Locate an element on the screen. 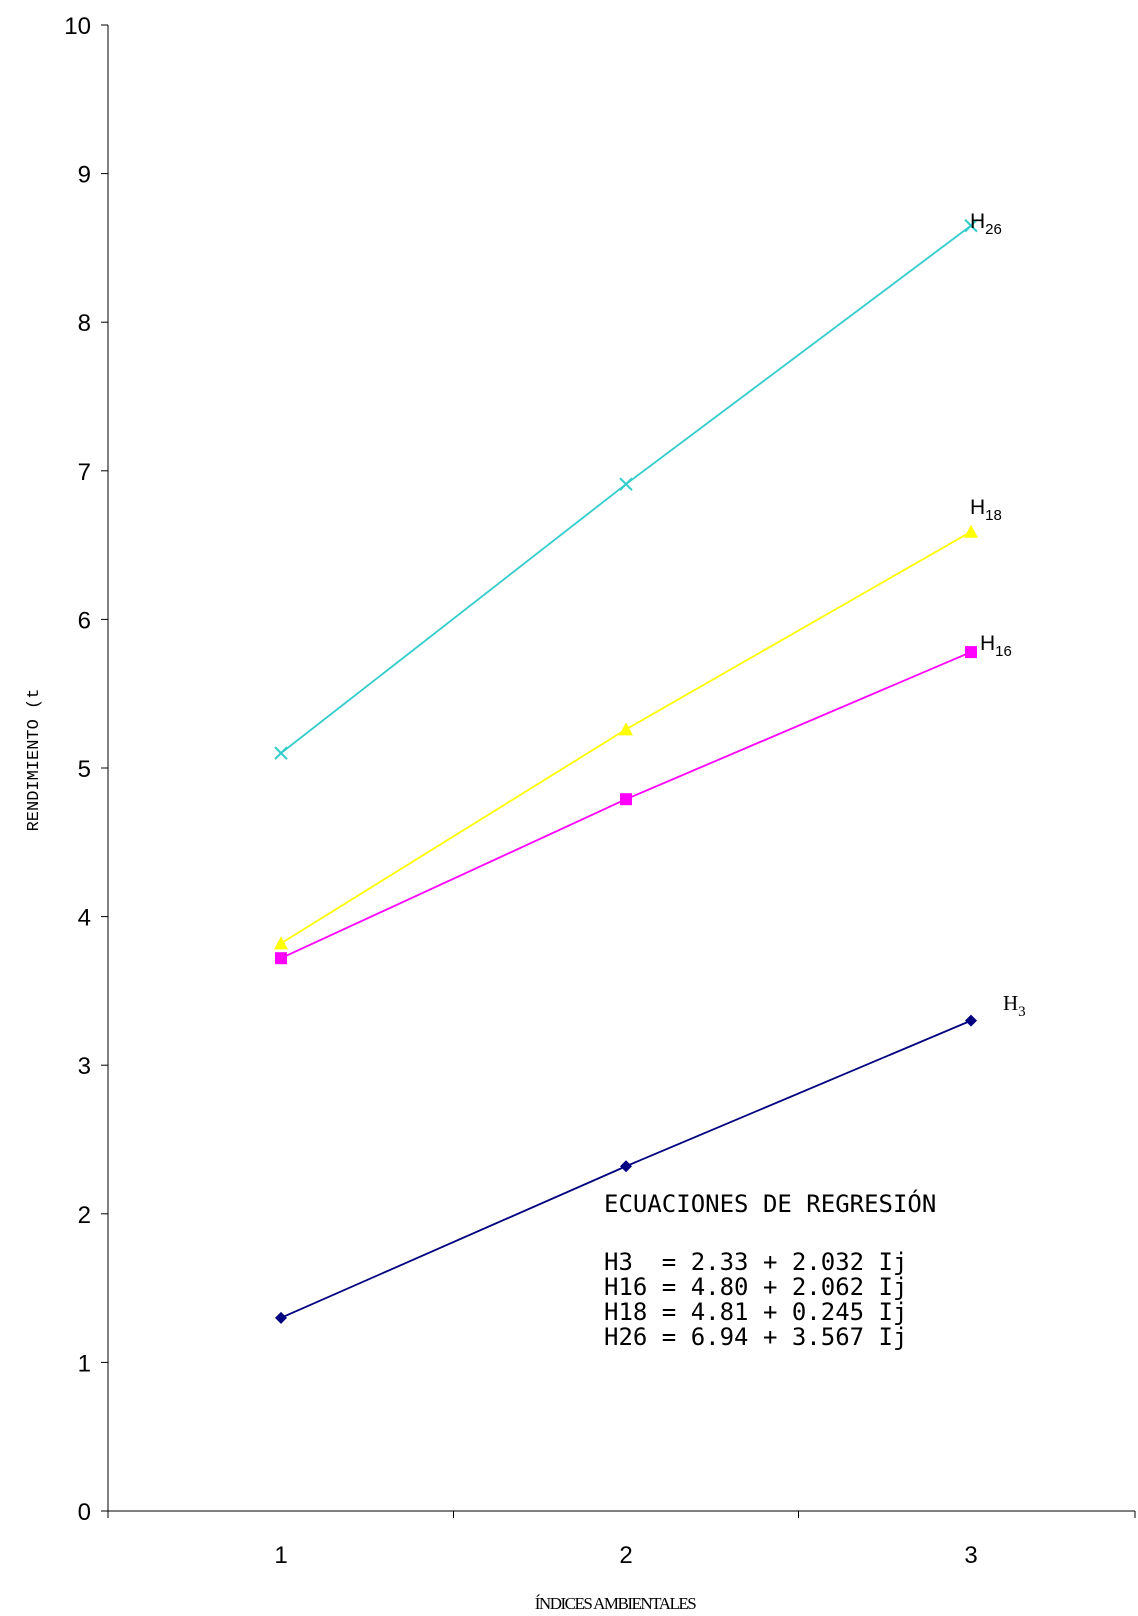 Image resolution: width=1138 pixels, height=1616 pixels. y-tick-label: 10 is located at coordinates (77, 26).